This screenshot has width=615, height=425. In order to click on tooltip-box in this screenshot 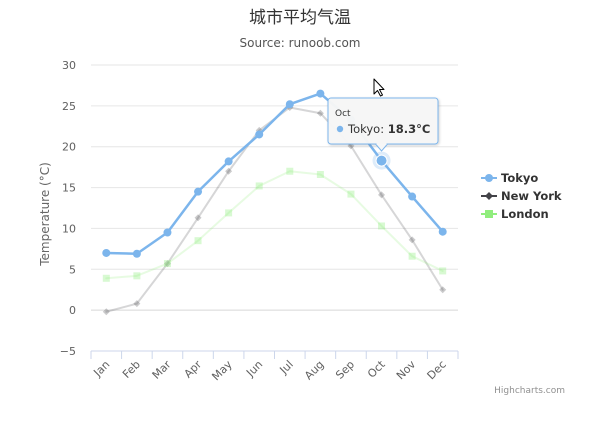, I will do `click(383, 121)`.